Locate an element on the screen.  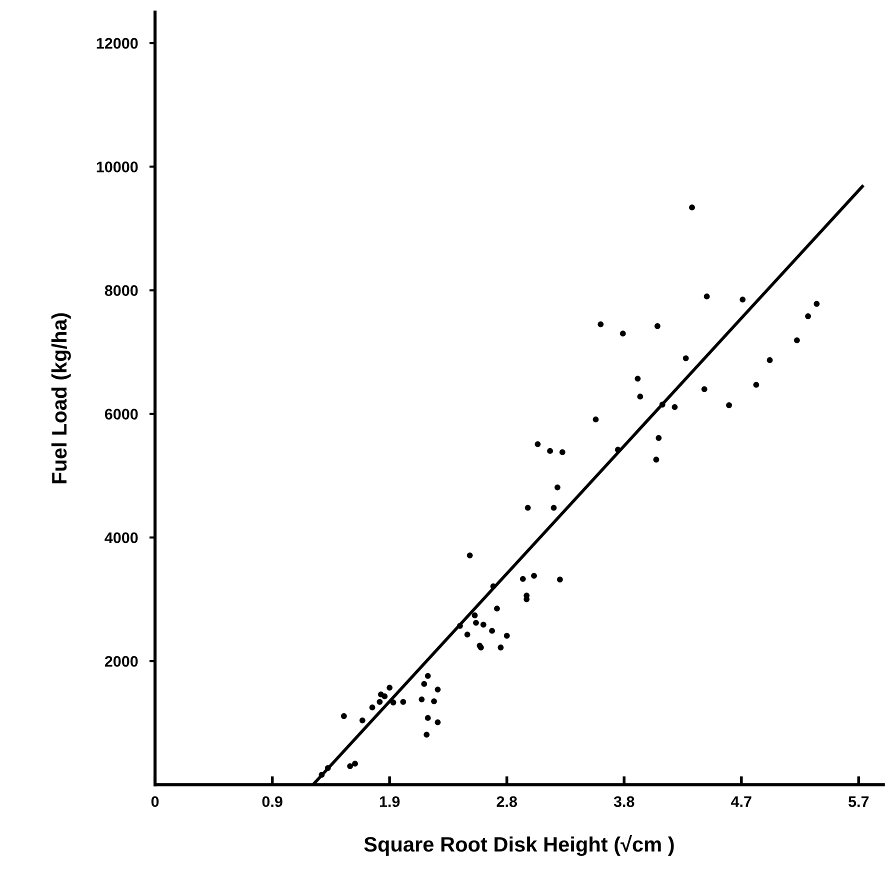
y-tick-label: 2000 is located at coordinates (121, 661).